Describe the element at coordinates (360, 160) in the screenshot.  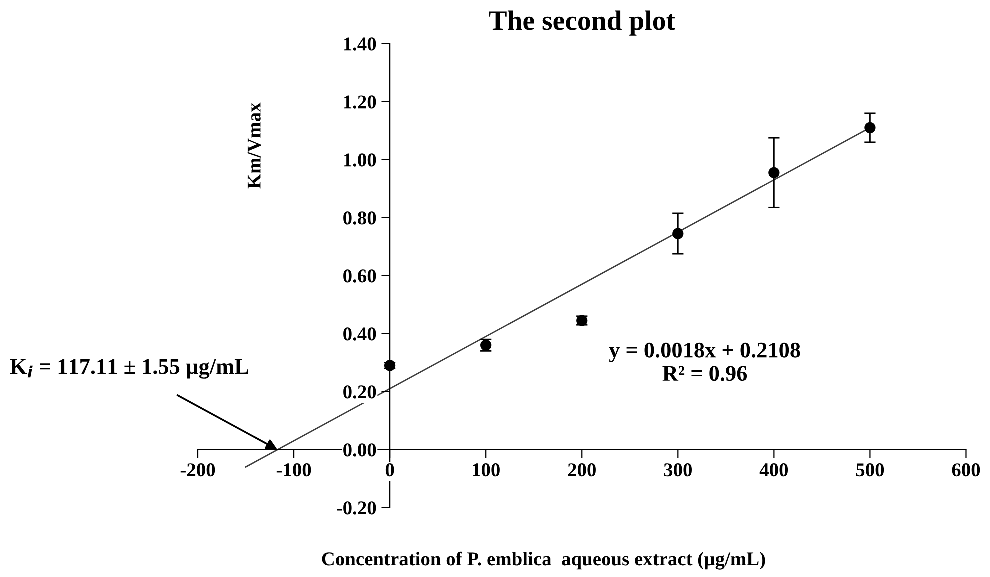
I see `y-tick-label: 1.00` at that location.